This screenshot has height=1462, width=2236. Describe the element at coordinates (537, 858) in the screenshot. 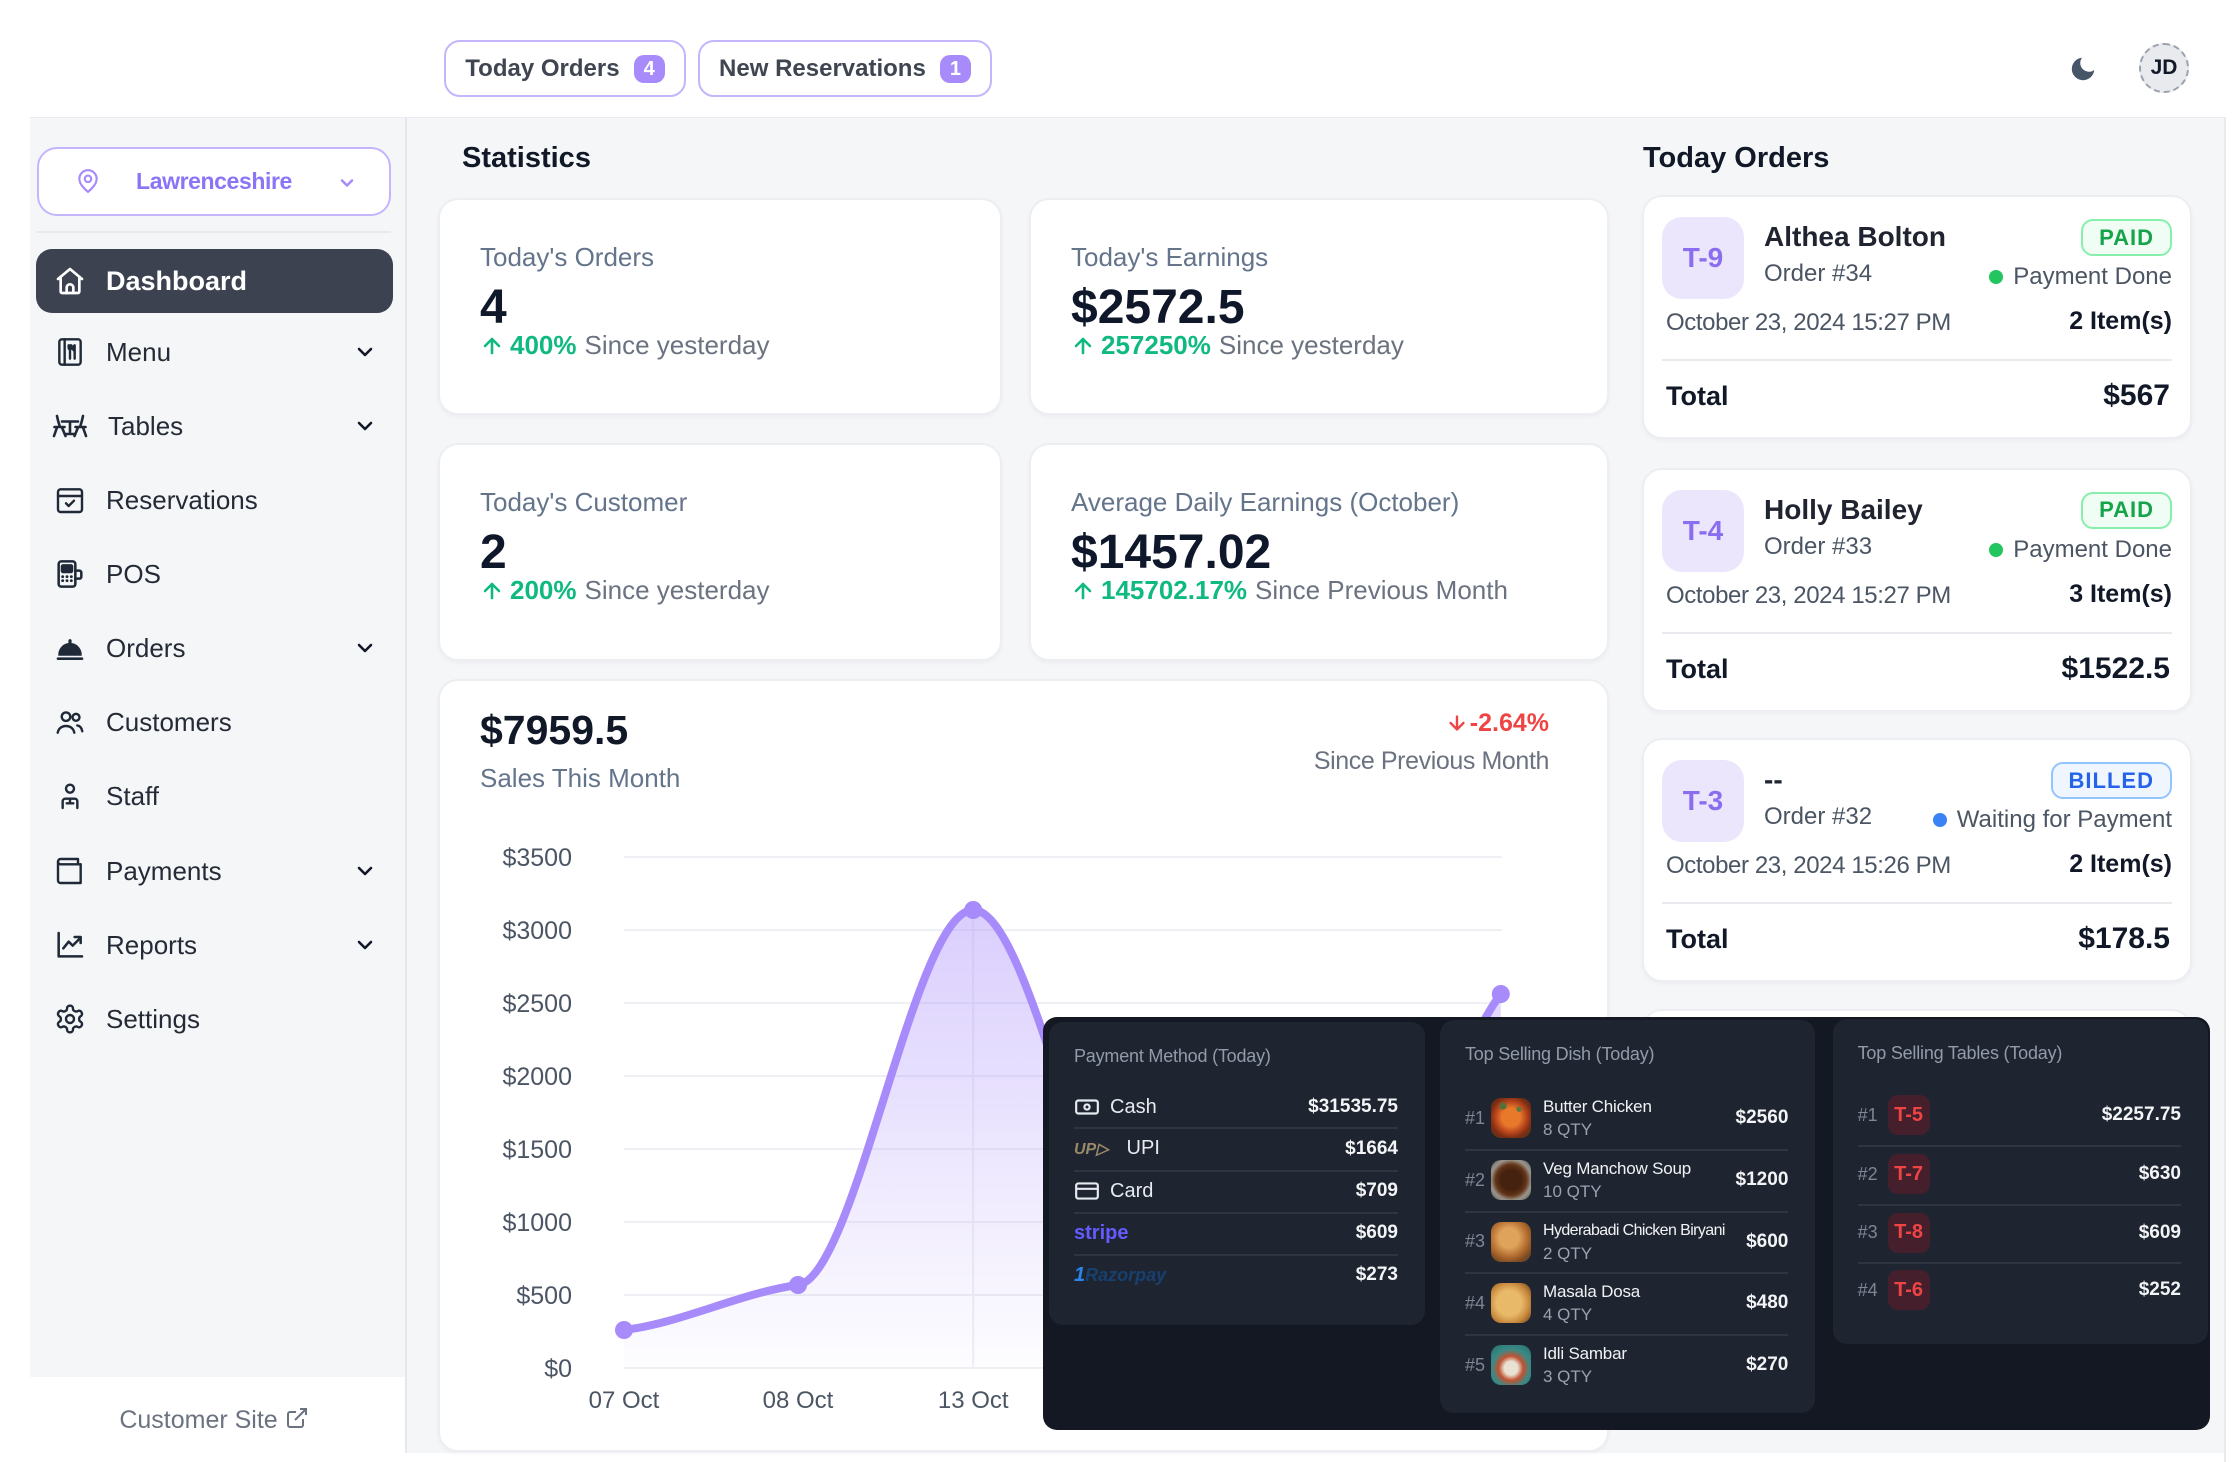

I see `svg-text: $3500` at that location.